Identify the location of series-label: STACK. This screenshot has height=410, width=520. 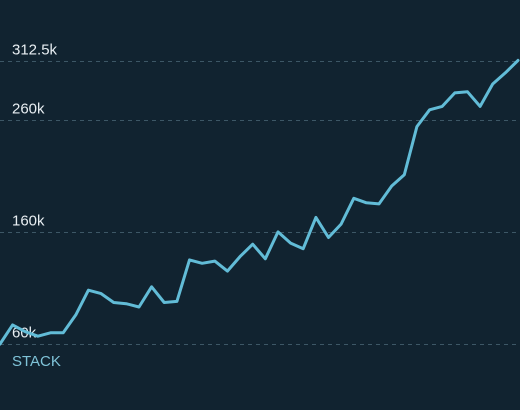
(36, 361).